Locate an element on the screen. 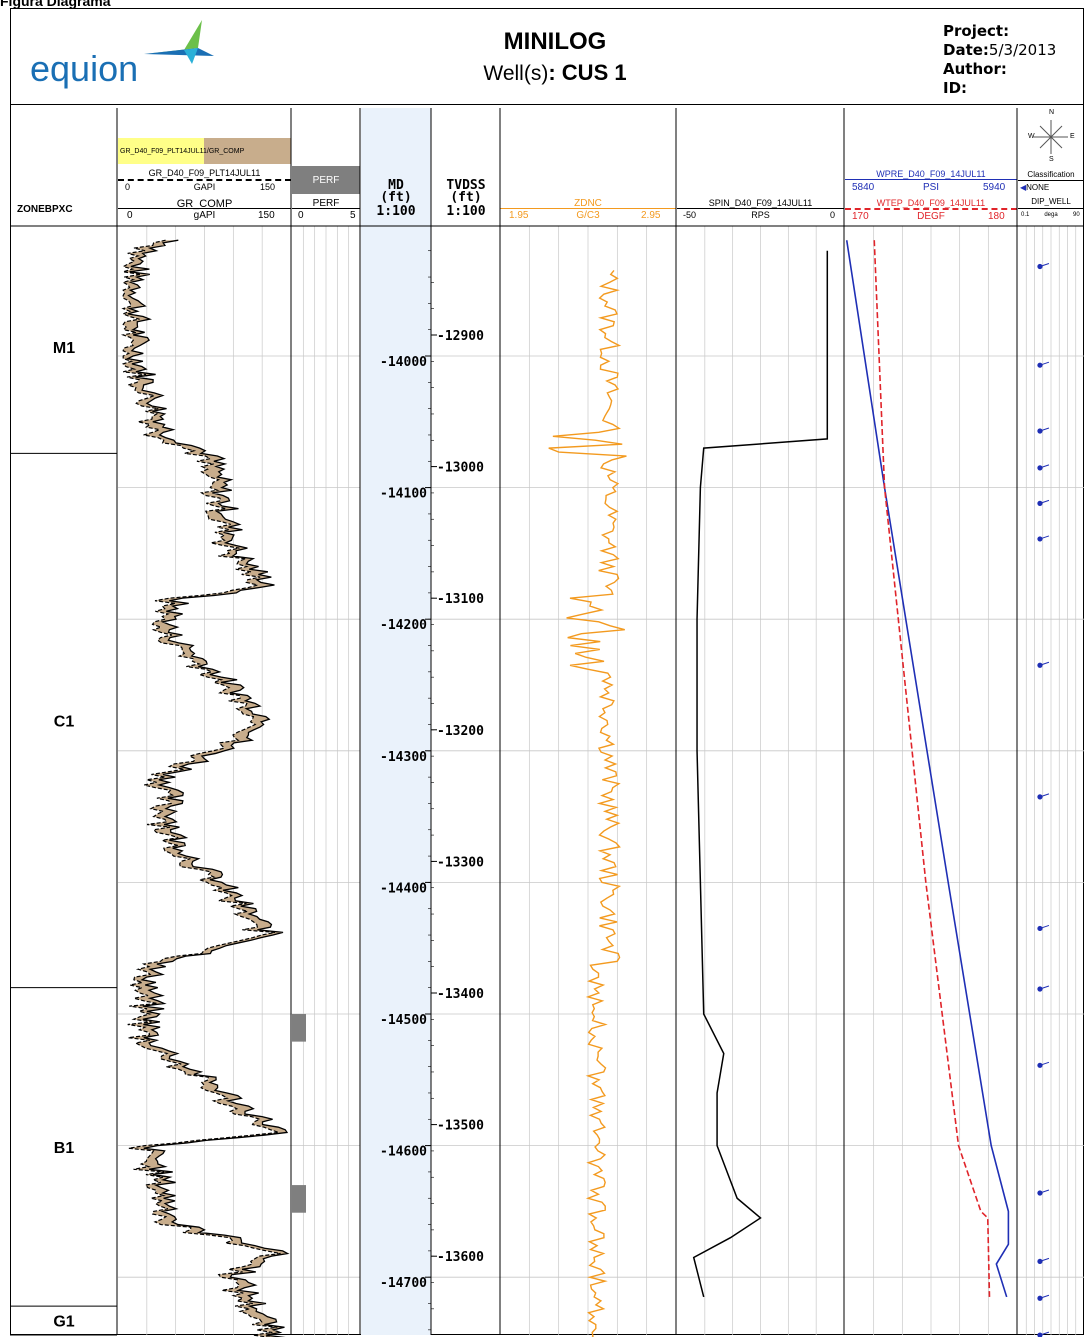 This screenshot has width=1086, height=1337. md-tick-label: -14000 is located at coordinates (403, 362).